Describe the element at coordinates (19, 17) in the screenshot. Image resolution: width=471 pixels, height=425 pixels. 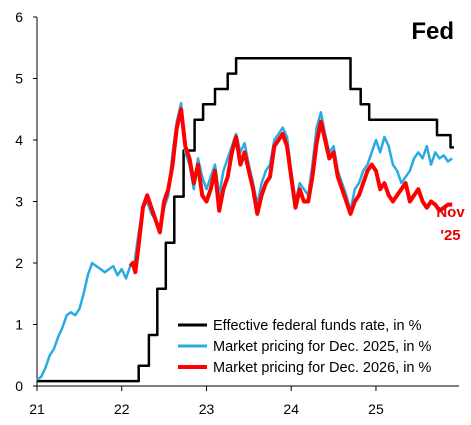
I see `y-tick-label: 6` at that location.